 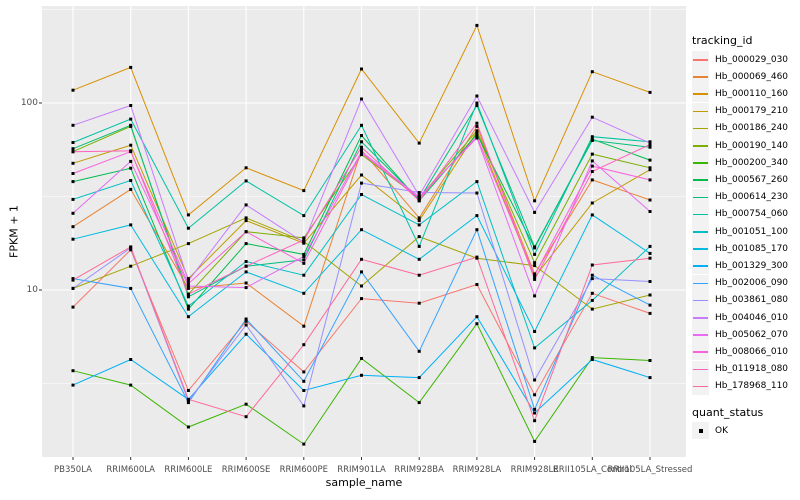 I want to click on legend-item-Hb_000190_140: Hb_000190_140, so click(x=740, y=145).